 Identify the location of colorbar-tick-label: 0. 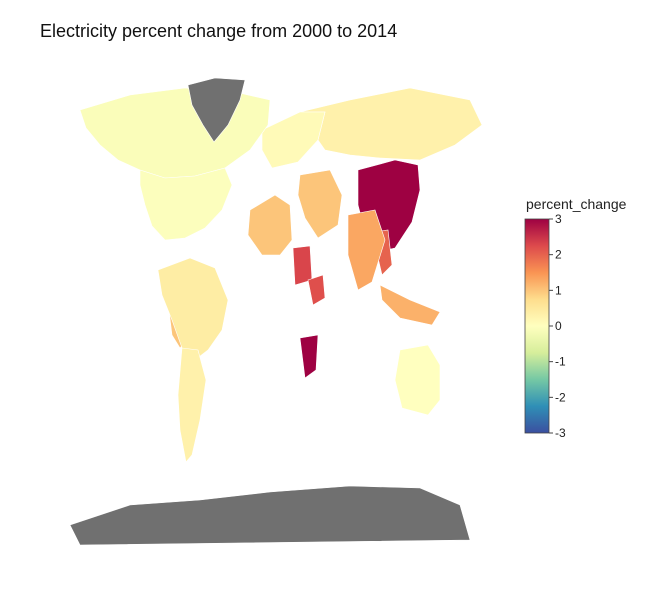
(558, 326).